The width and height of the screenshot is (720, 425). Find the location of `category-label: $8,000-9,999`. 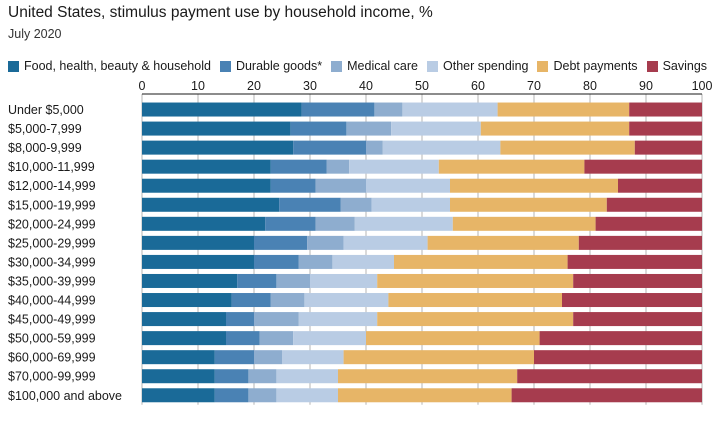

category-label: $8,000-9,999 is located at coordinates (45, 148).